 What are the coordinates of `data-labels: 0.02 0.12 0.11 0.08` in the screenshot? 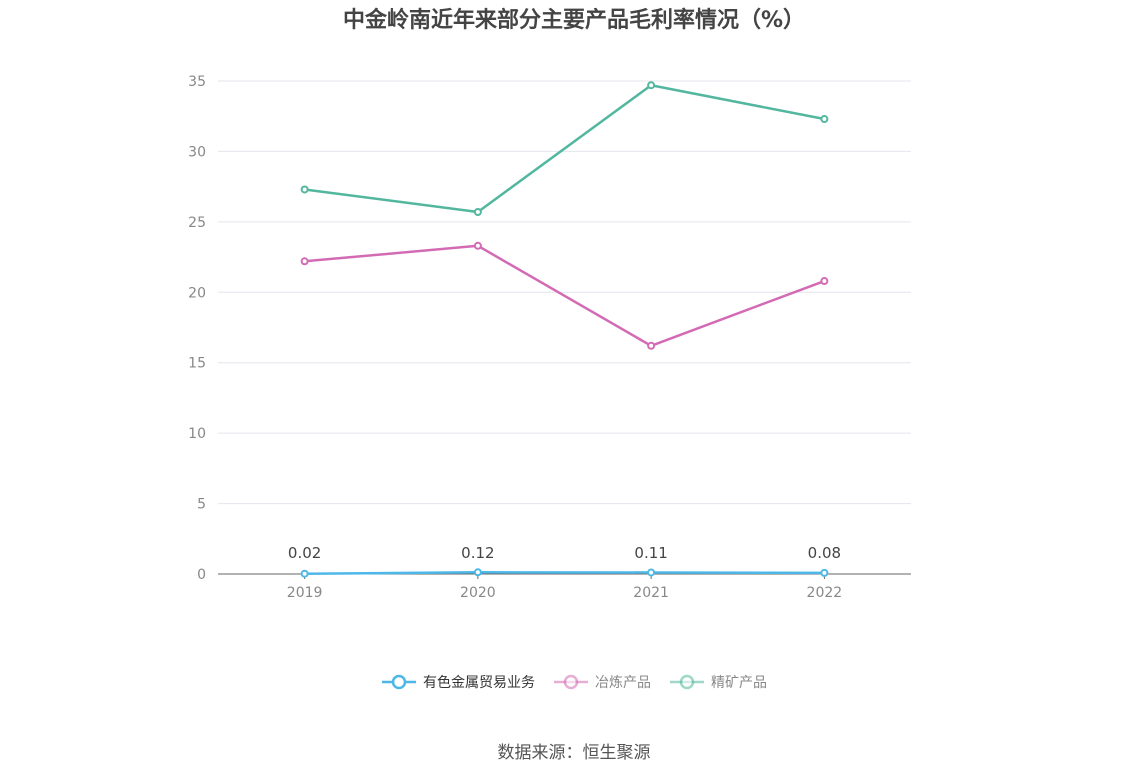 It's located at (564, 553).